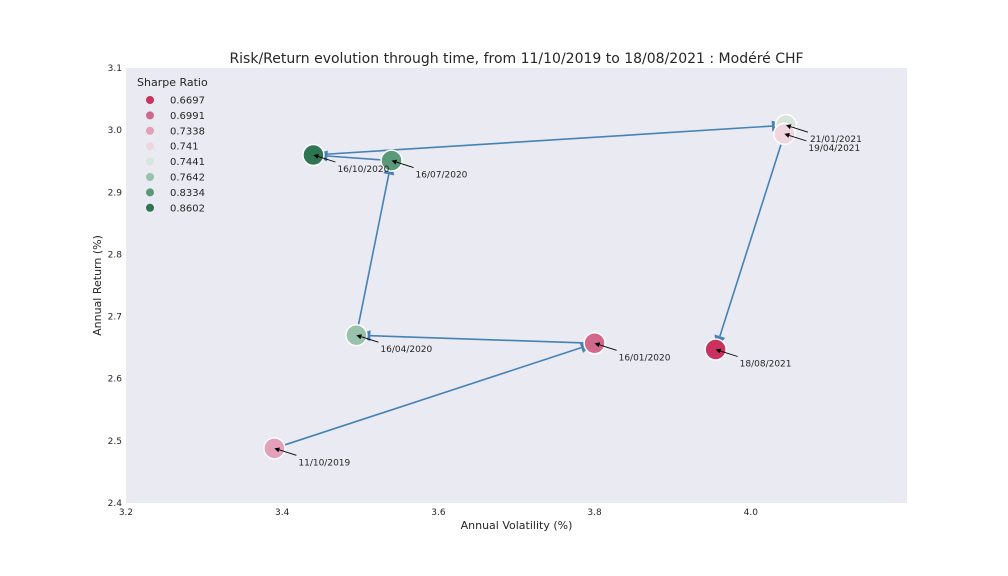  What do you see at coordinates (766, 365) in the screenshot?
I see `date-label: 18/08/2021` at bounding box center [766, 365].